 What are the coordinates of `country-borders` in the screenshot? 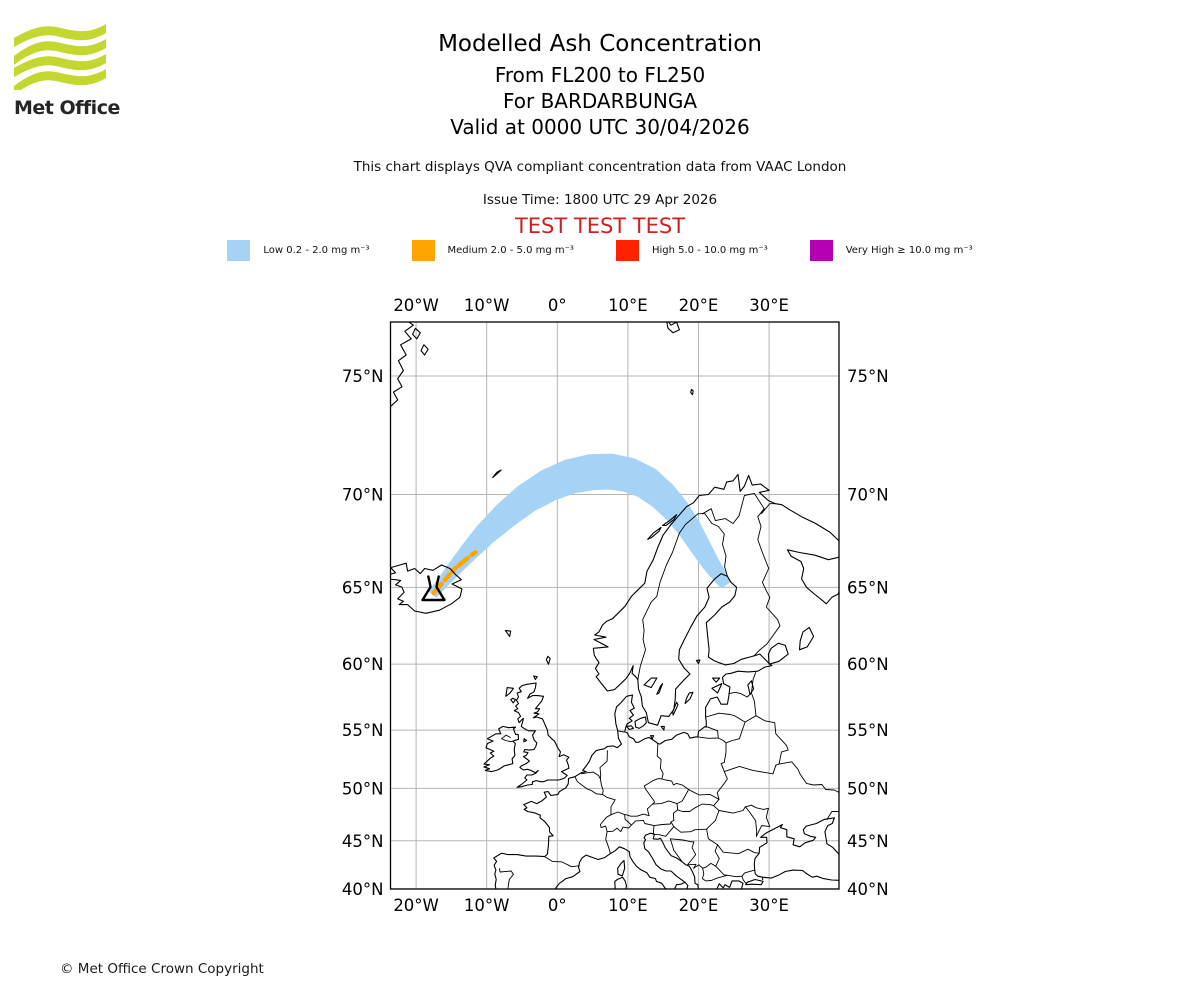 It's located at (668, 690).